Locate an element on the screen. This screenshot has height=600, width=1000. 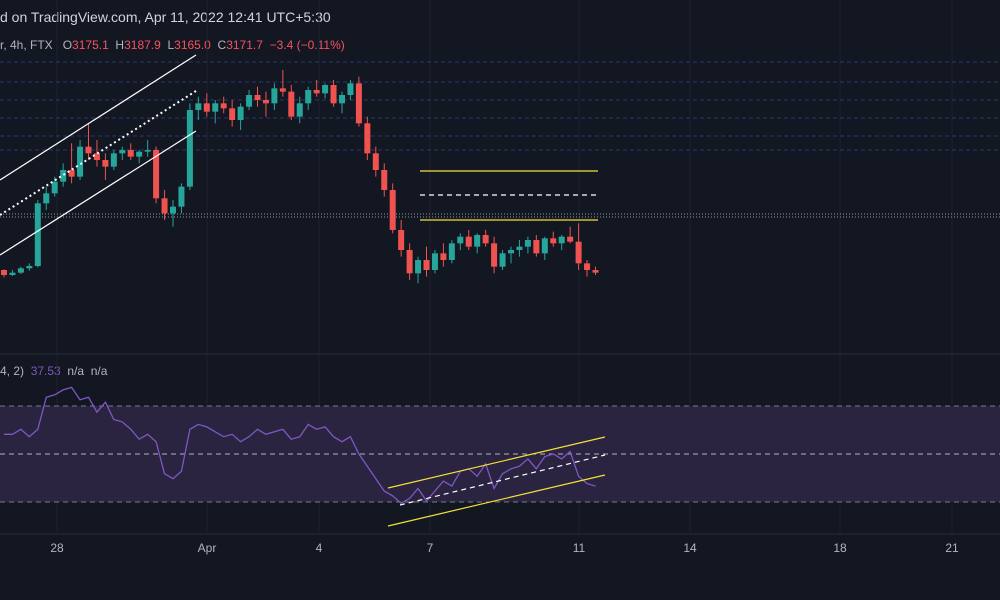
rsi-params: 4, 2) is located at coordinates (12, 371).